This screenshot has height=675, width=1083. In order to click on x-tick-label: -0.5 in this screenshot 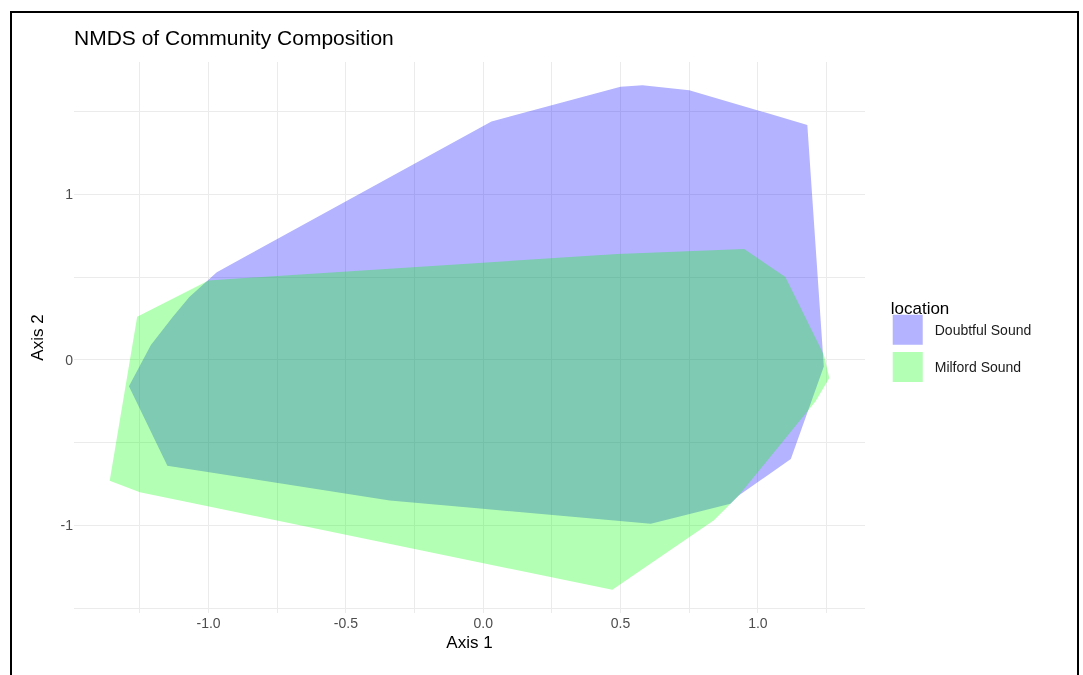, I will do `click(346, 623)`.